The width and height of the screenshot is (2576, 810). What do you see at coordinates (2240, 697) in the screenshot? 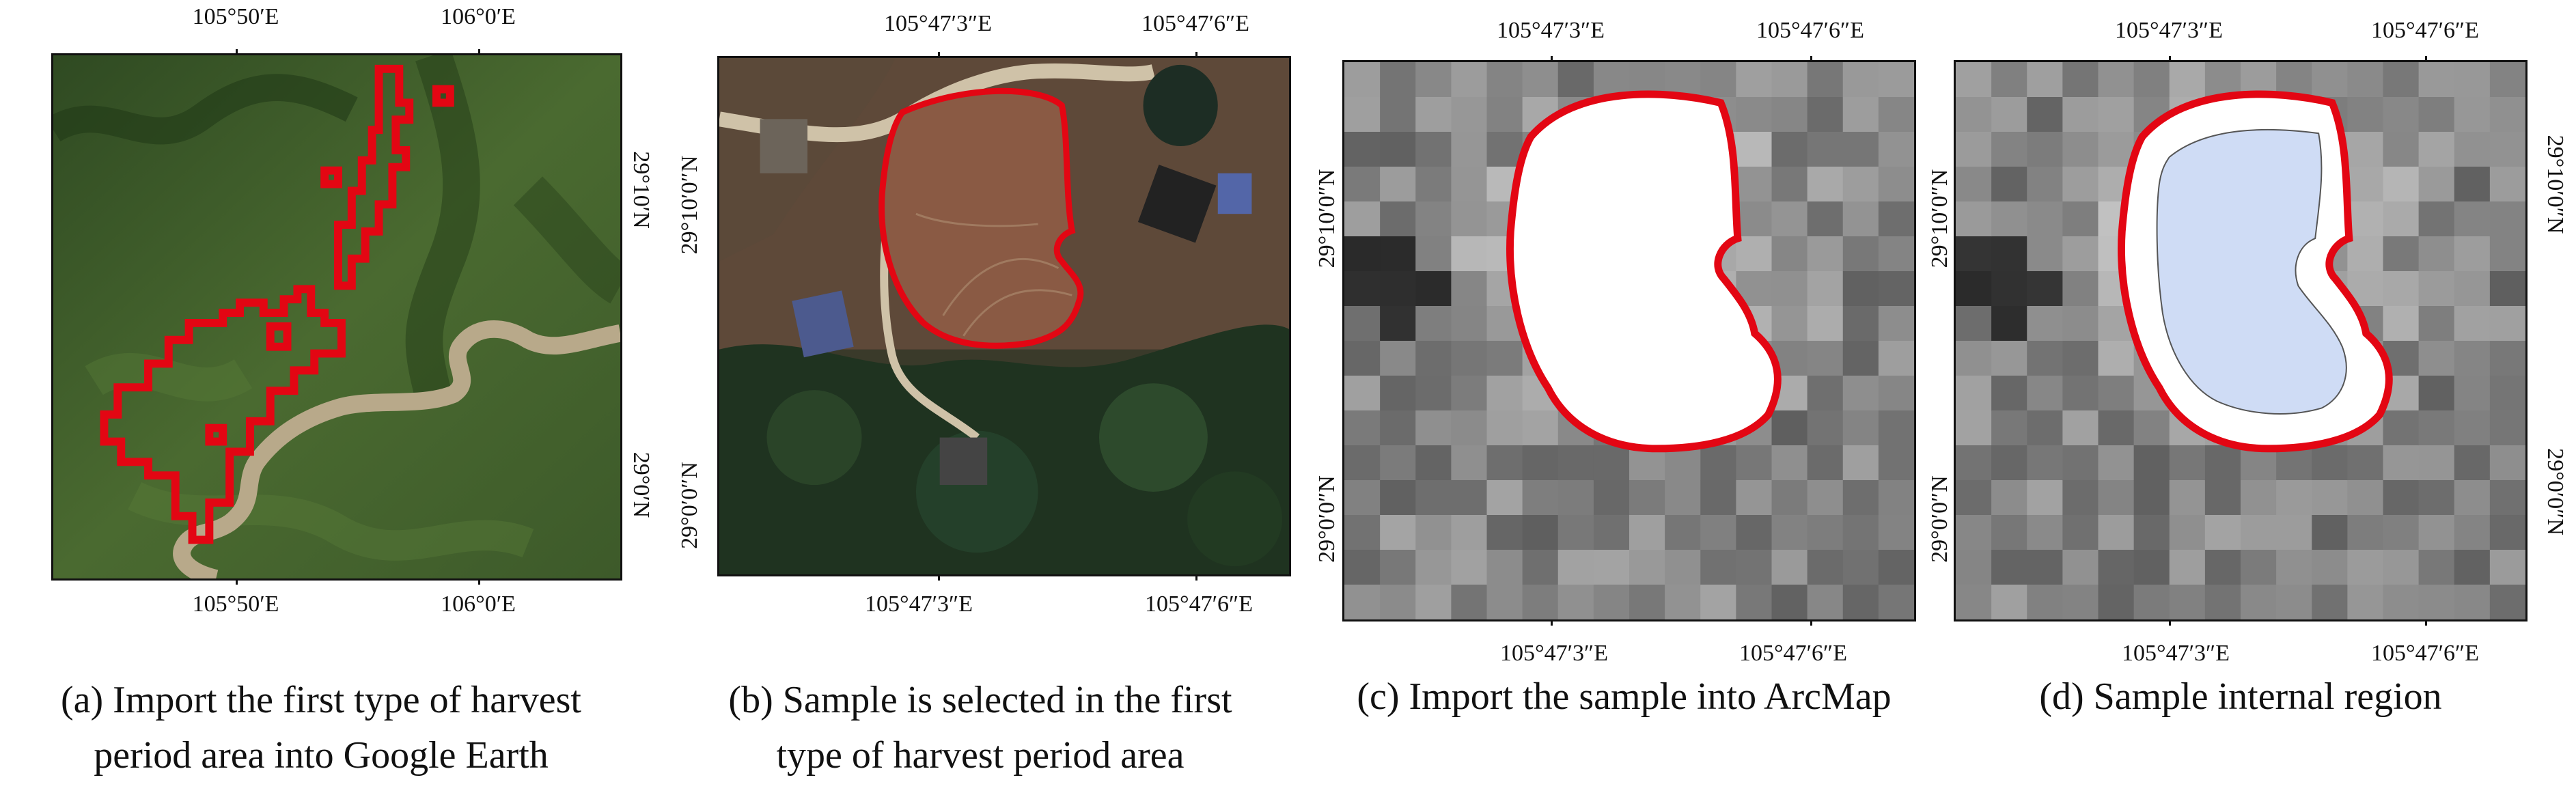
I see `panel-d-caption: (d) Sample internal region` at bounding box center [2240, 697].